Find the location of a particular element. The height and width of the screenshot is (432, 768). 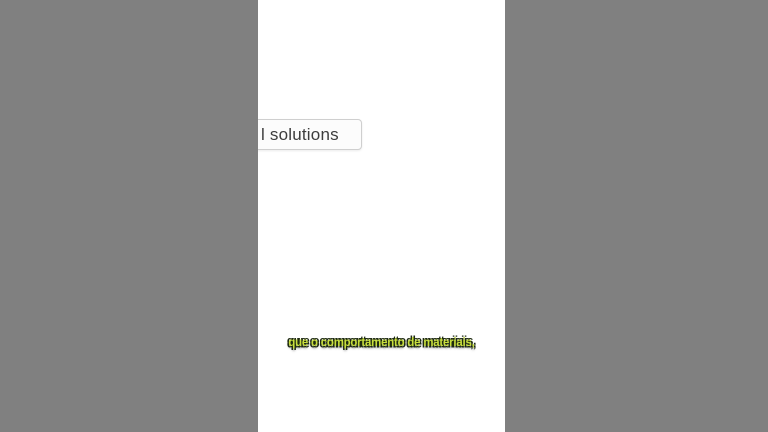

annotation-label-text: l solutions is located at coordinates (300, 134).